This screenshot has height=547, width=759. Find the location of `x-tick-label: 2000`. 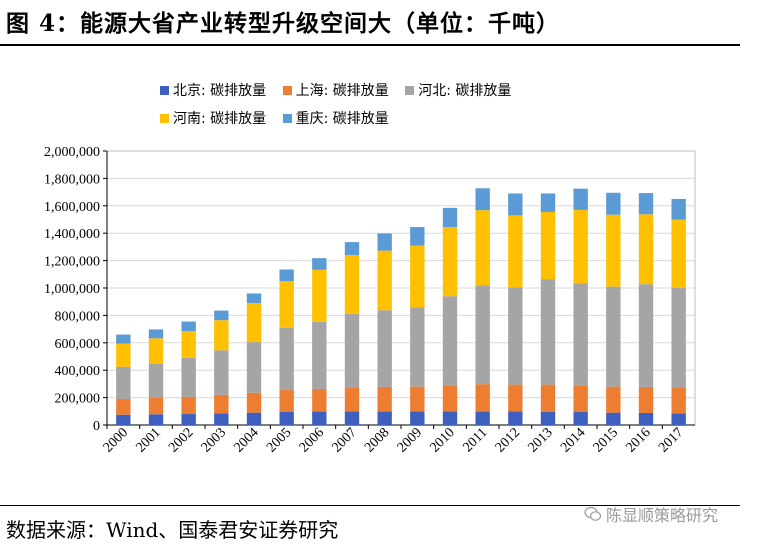

x-tick-label: 2000 is located at coordinates (116, 440).